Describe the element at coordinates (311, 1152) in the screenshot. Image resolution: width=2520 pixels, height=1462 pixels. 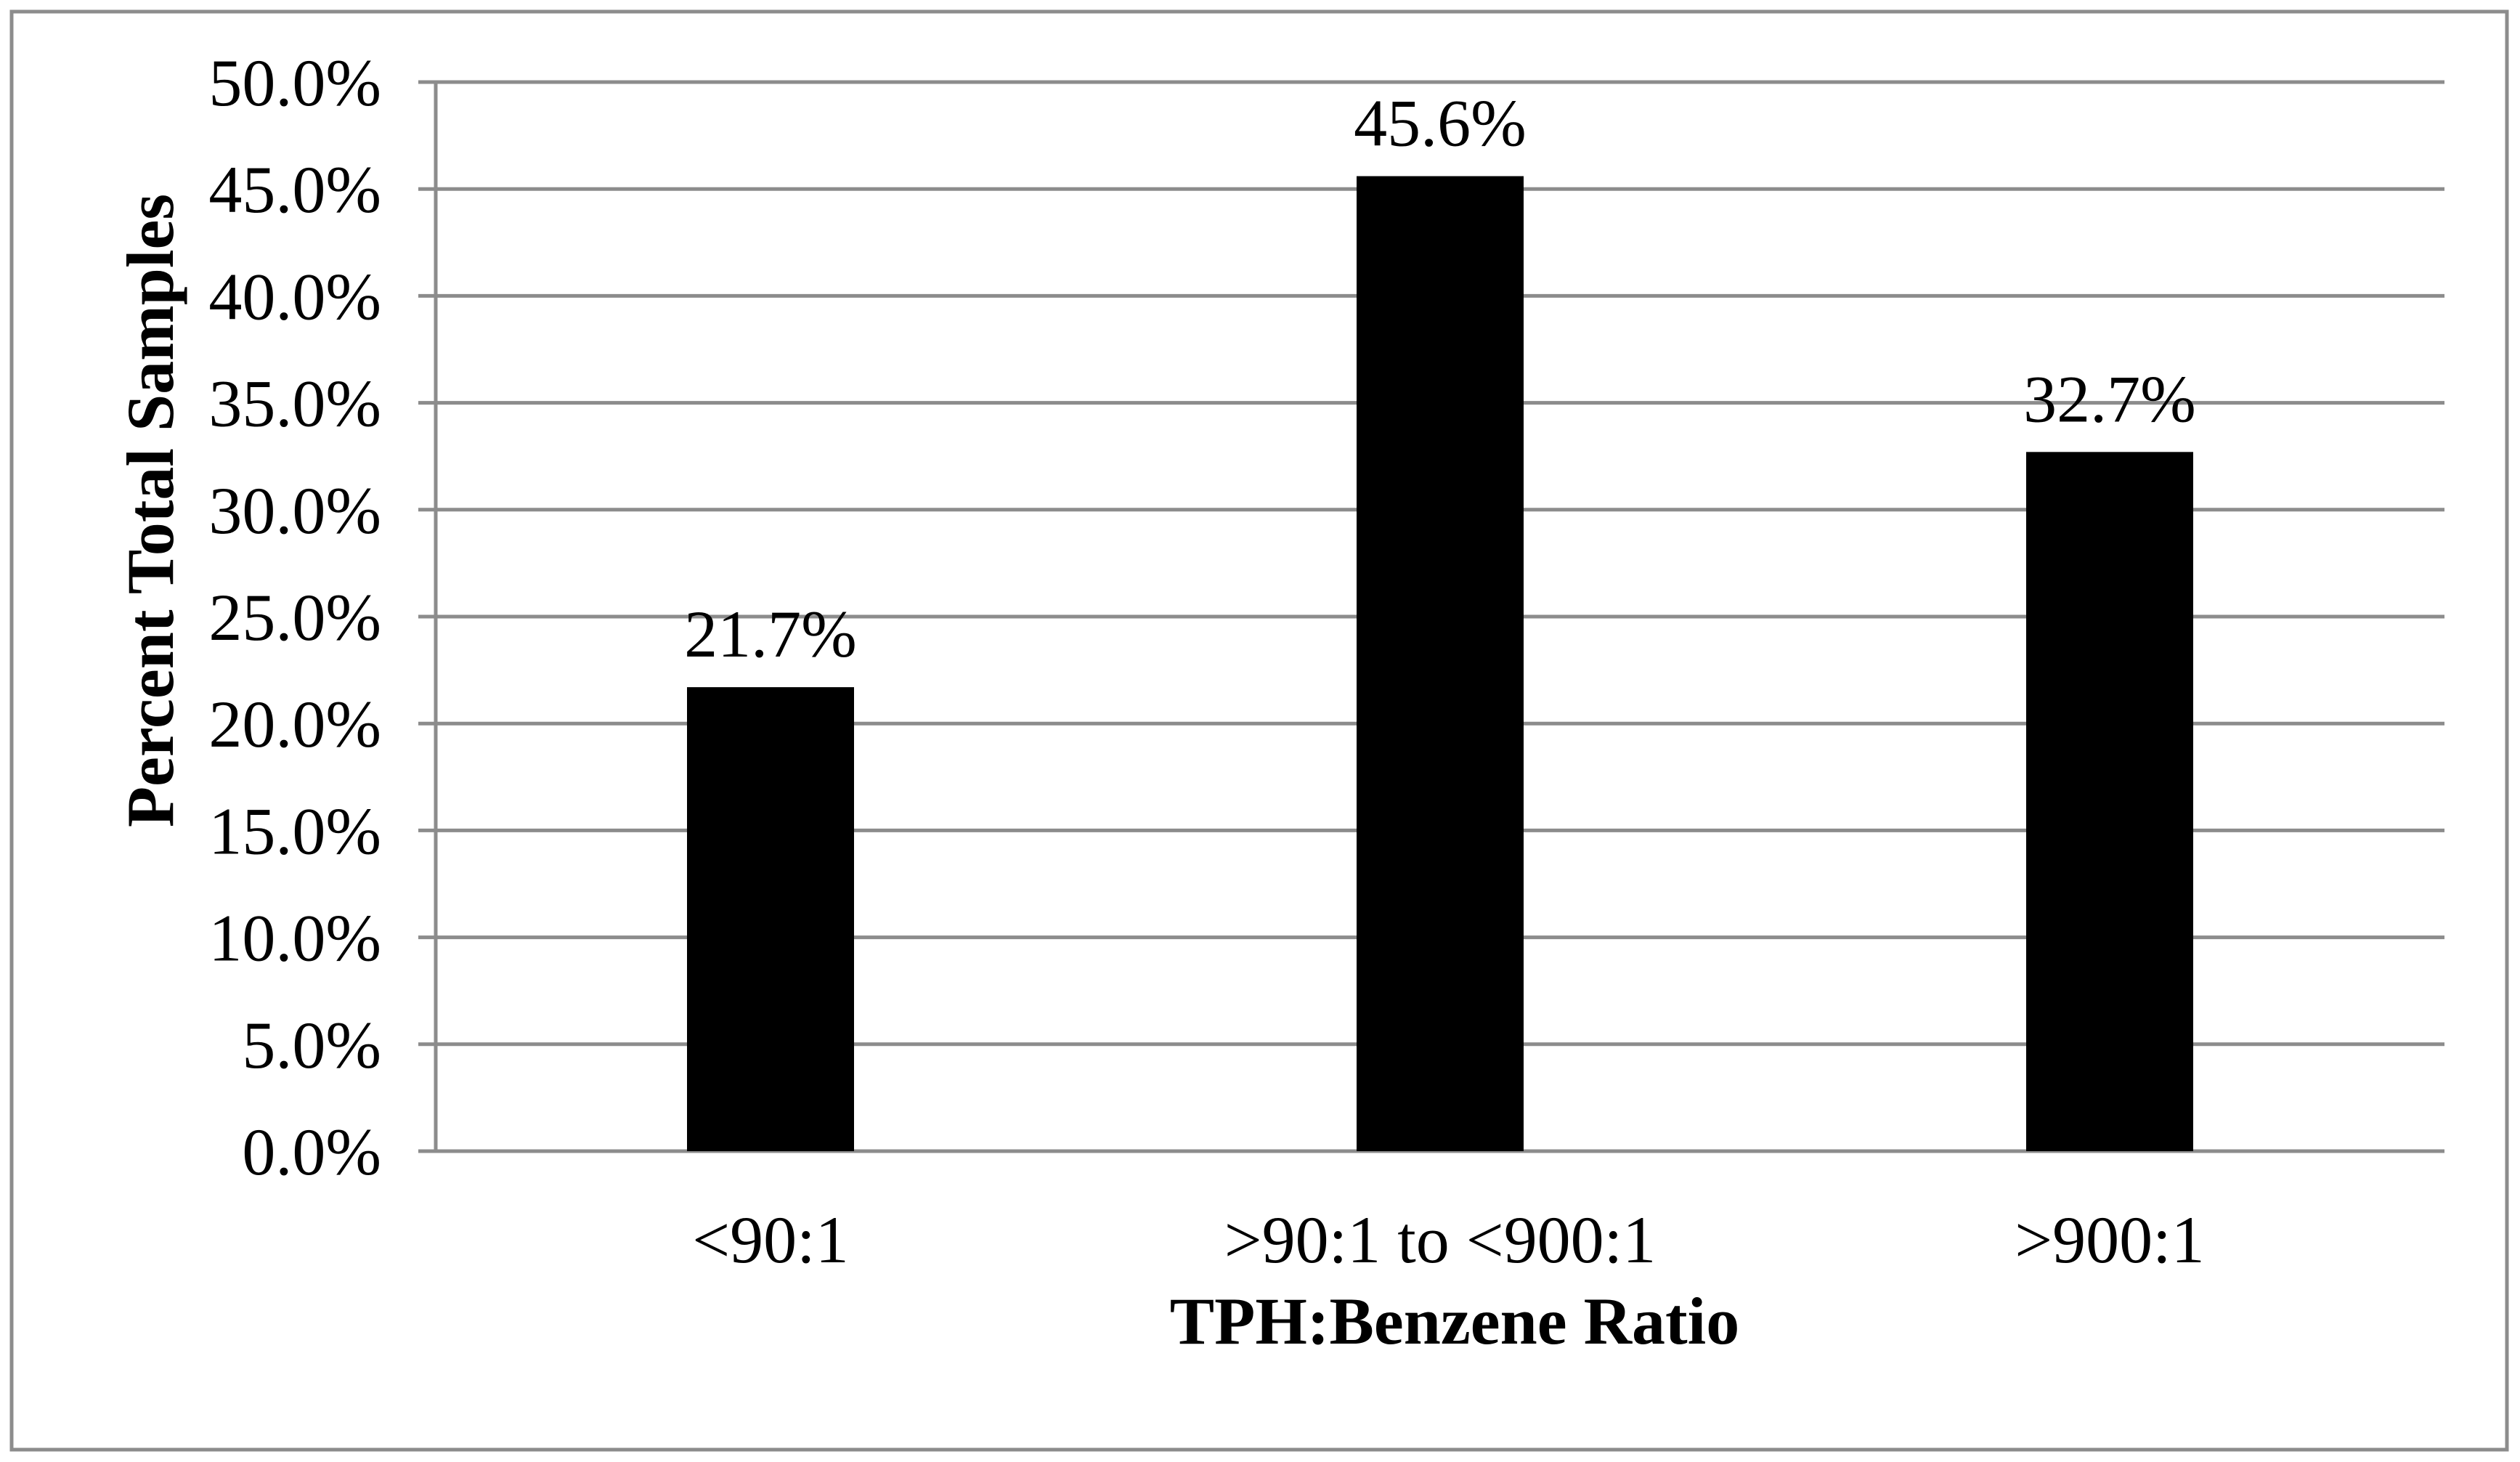
I see `y-tick-label: 0.0%` at that location.